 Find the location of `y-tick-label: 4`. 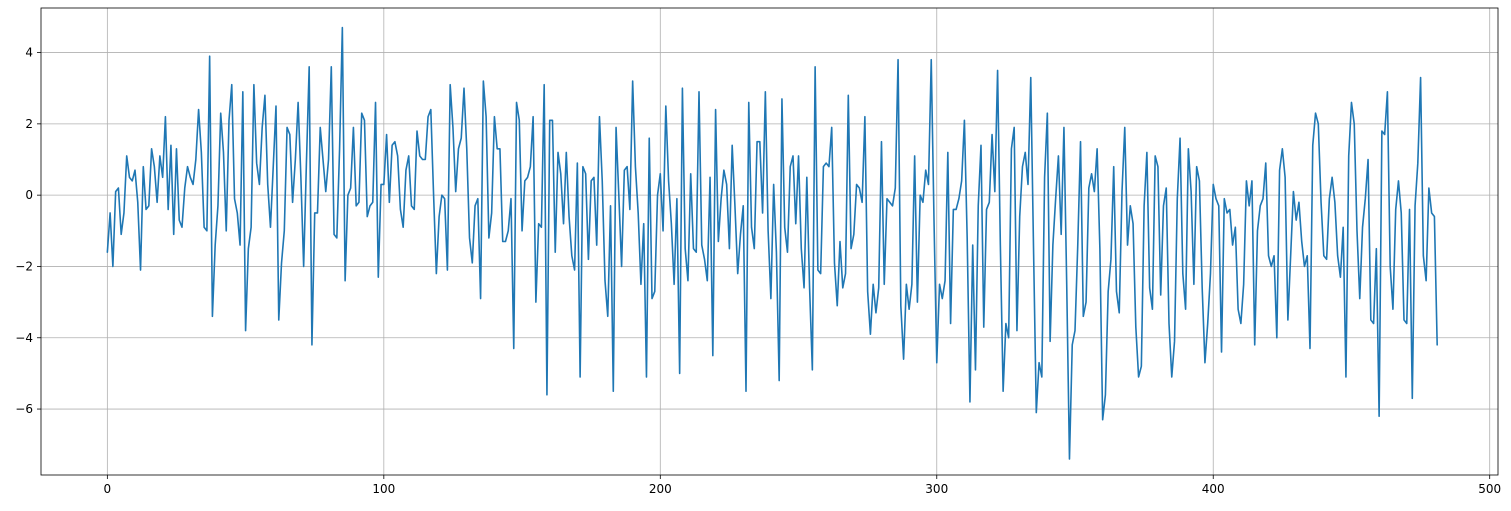

y-tick-label: 4 is located at coordinates (29, 53).